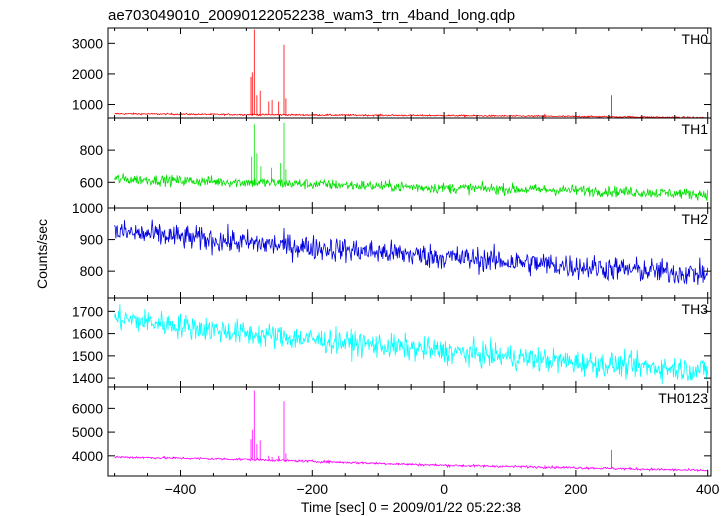  I want to click on y-tick-label: 1700, so click(87, 311).